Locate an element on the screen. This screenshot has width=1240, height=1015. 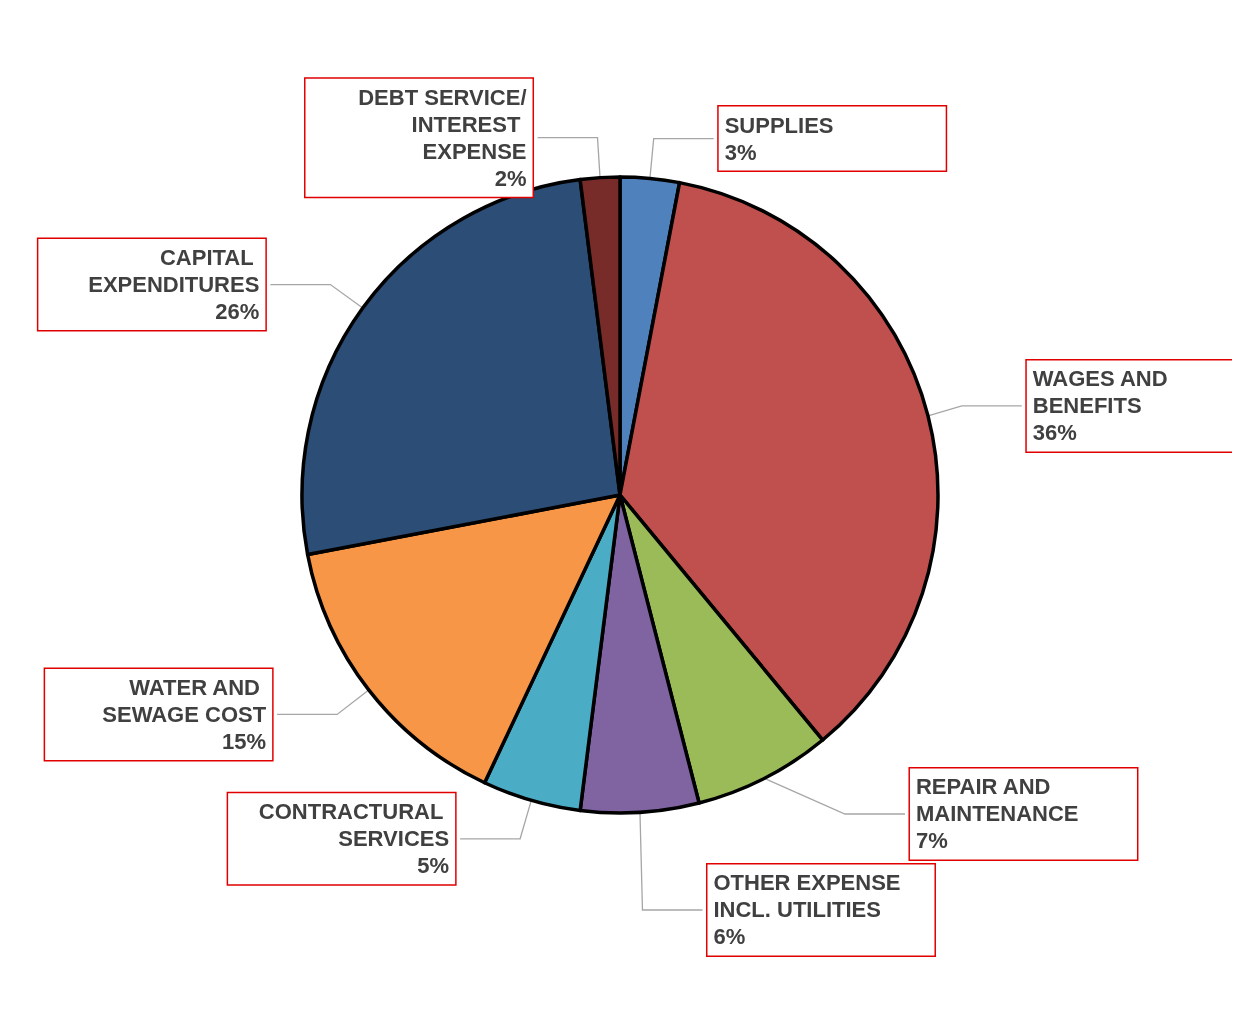
slice-label: WAGES AND BENEFITS is located at coordinates (1103, 392).